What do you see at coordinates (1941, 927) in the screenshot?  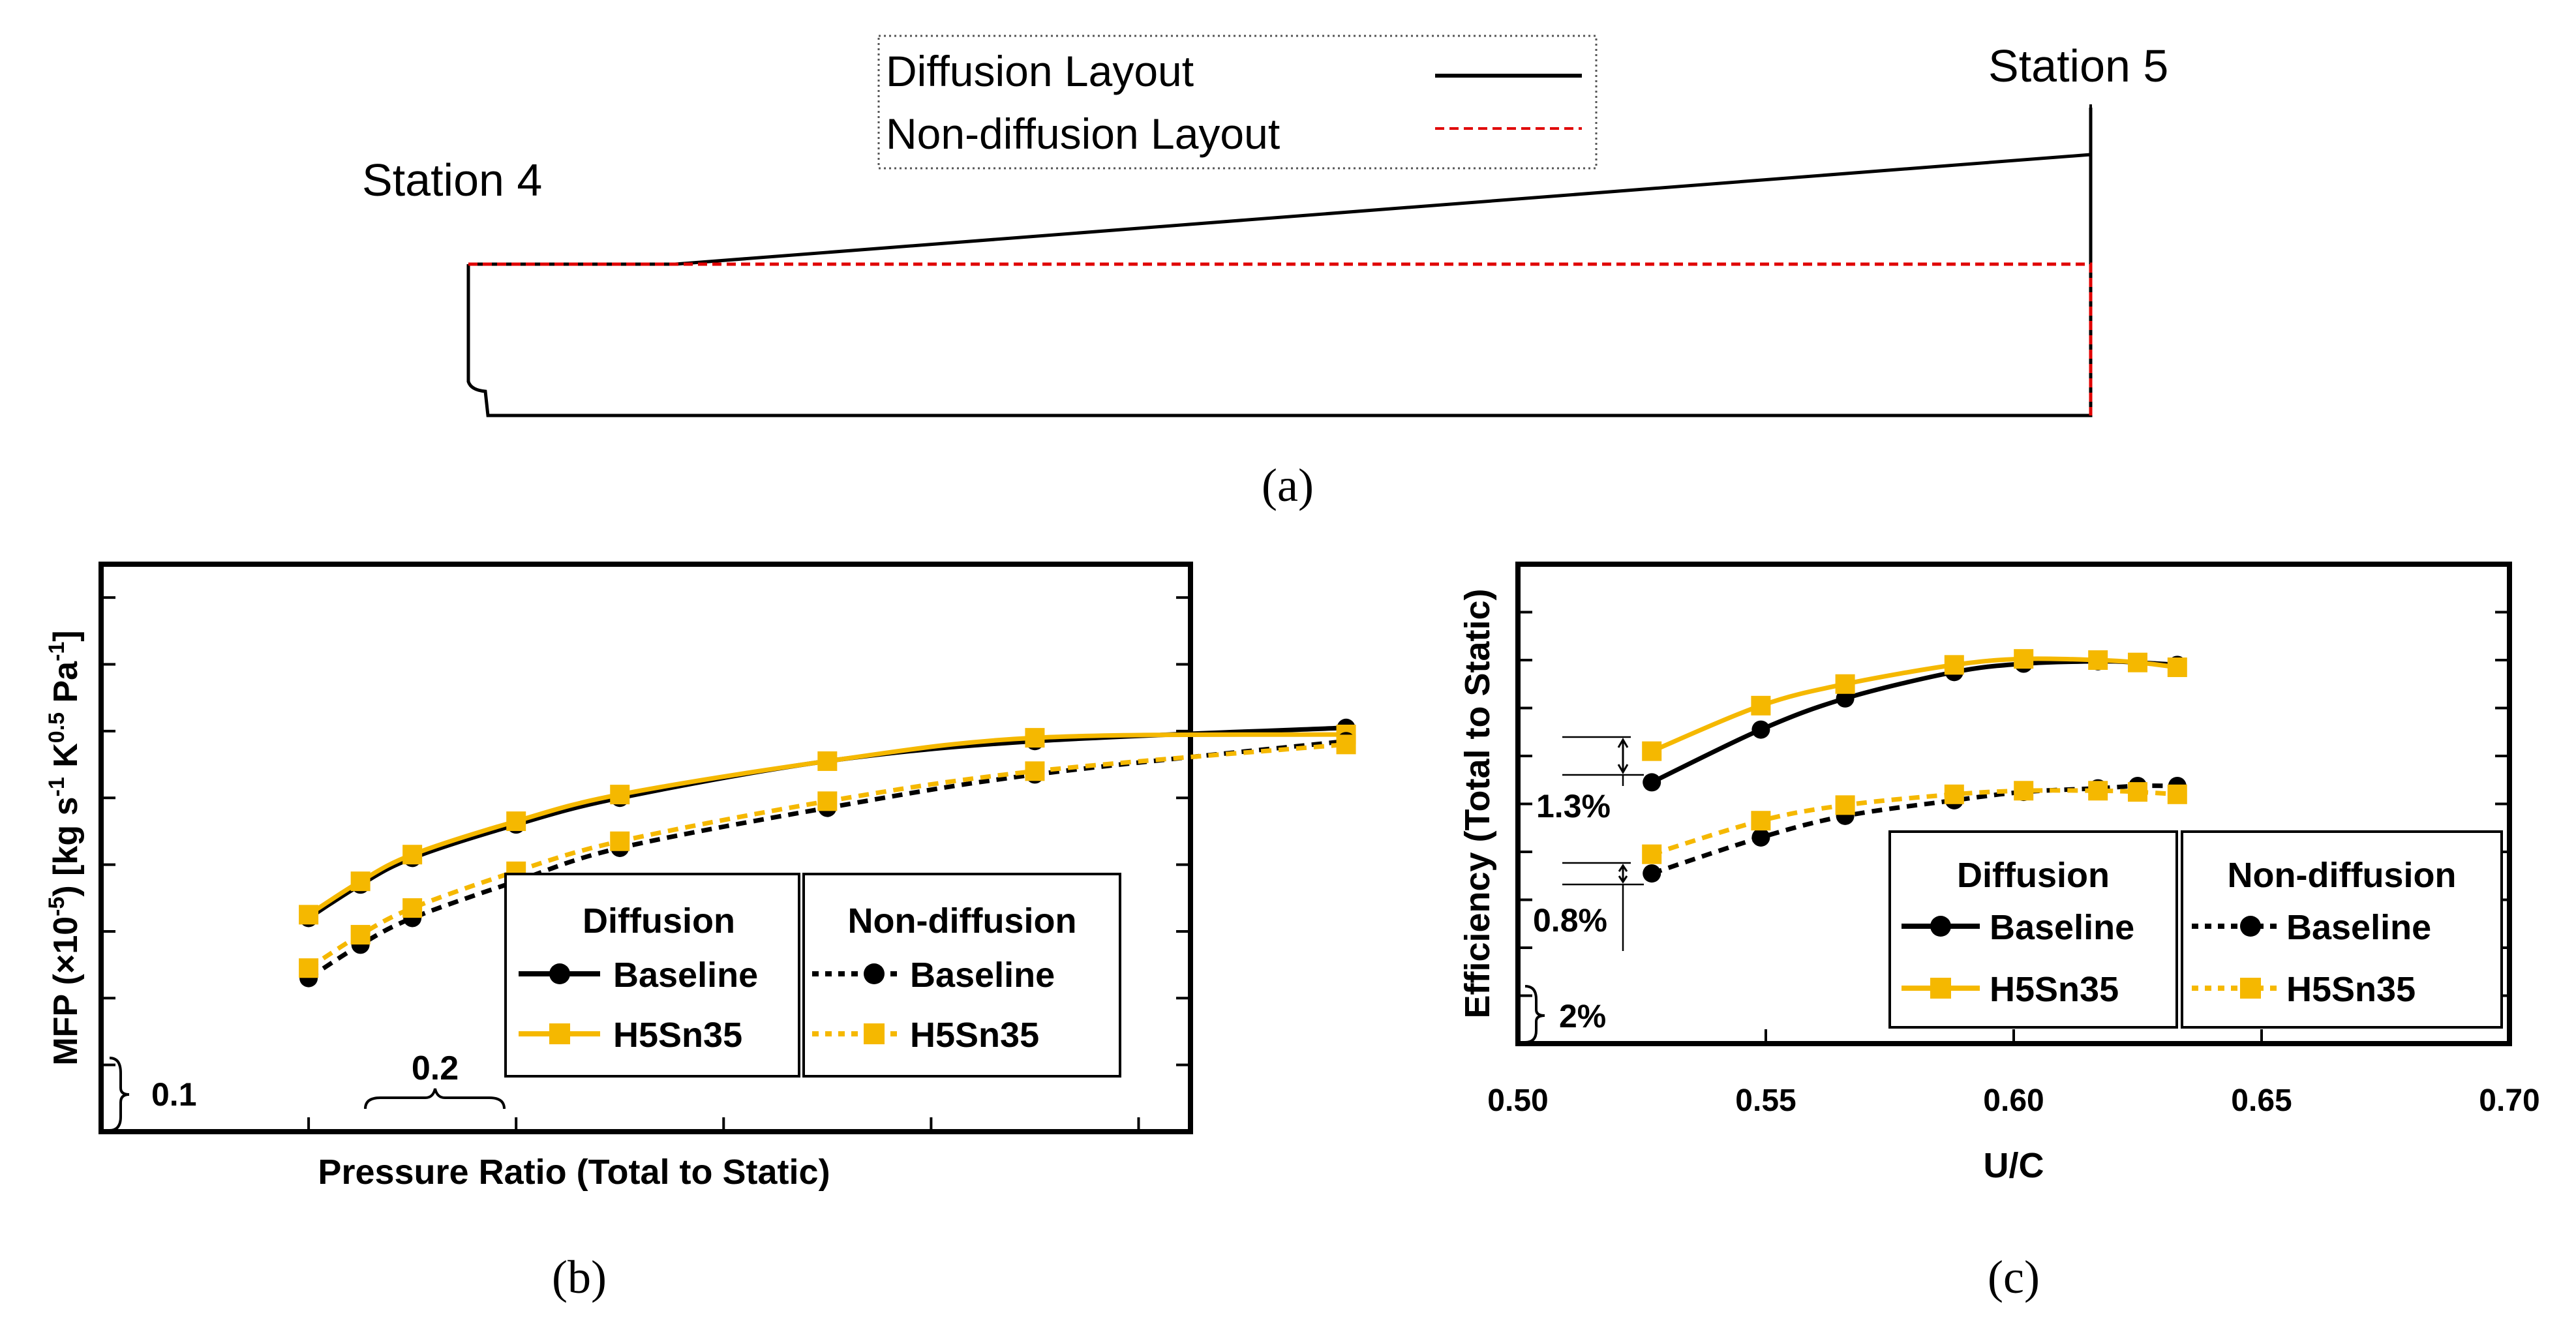 I see `panel-c-legend-diff-baseline-marker` at bounding box center [1941, 927].